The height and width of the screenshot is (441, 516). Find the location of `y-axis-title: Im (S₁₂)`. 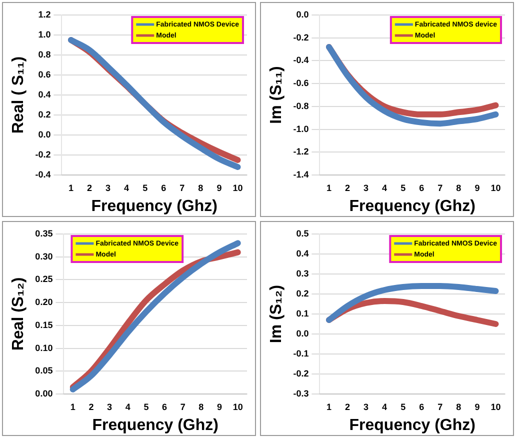

y-axis-title: Im (S₁₂) is located at coordinates (277, 314).